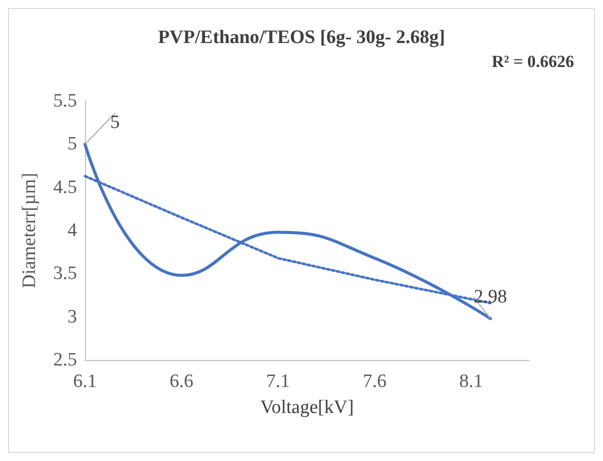 The height and width of the screenshot is (461, 603). What do you see at coordinates (491, 297) in the screenshot?
I see `data-label: 2.98` at bounding box center [491, 297].